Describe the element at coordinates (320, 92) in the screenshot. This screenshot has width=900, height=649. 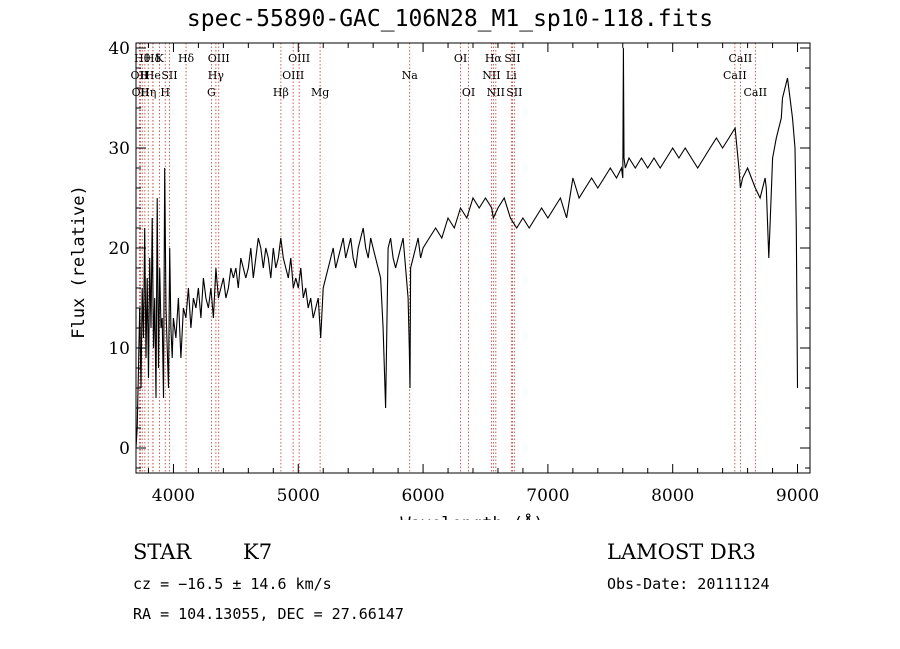
I see `line-label: Mg` at that location.